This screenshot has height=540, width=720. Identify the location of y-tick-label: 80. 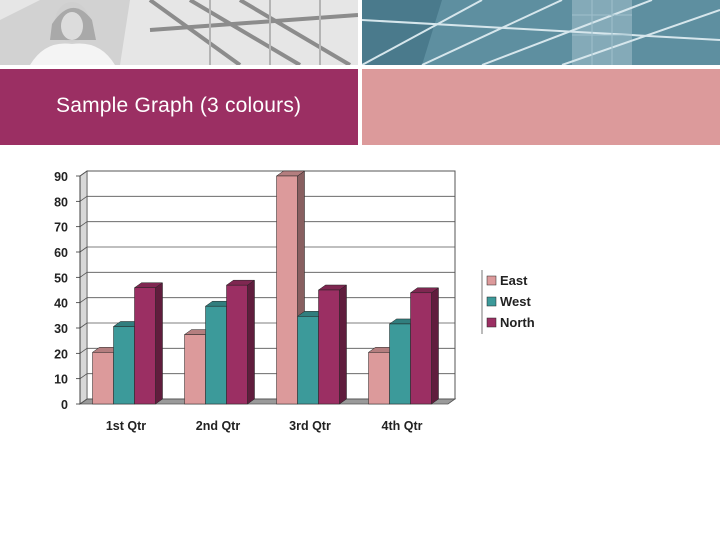
(61, 202).